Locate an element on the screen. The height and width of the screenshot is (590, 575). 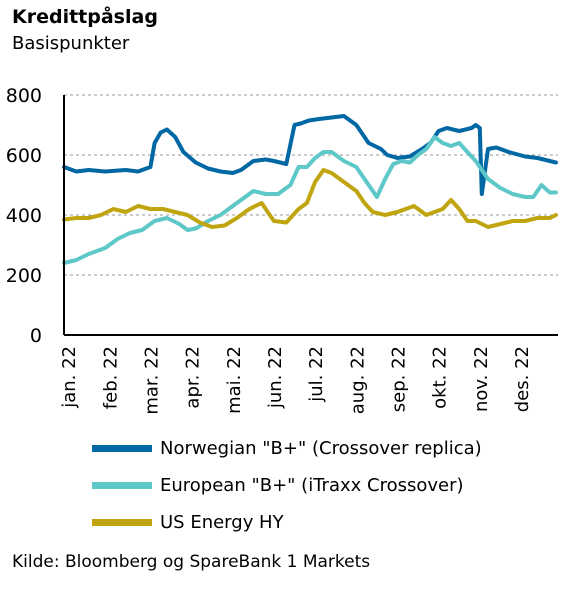
y-tick-label: 200 is located at coordinates (24, 276).